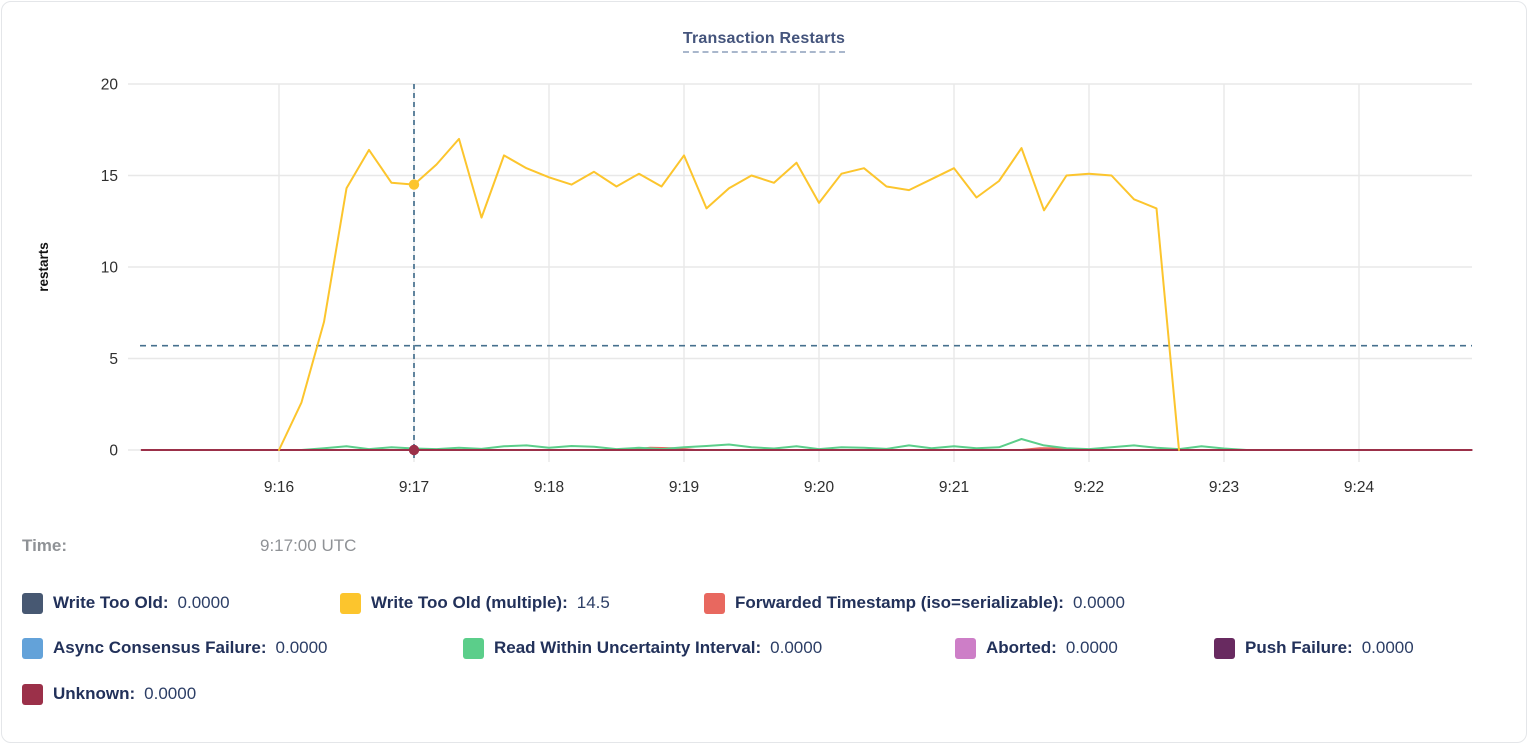  What do you see at coordinates (549, 487) in the screenshot?
I see `x-tick-label: 9:18` at bounding box center [549, 487].